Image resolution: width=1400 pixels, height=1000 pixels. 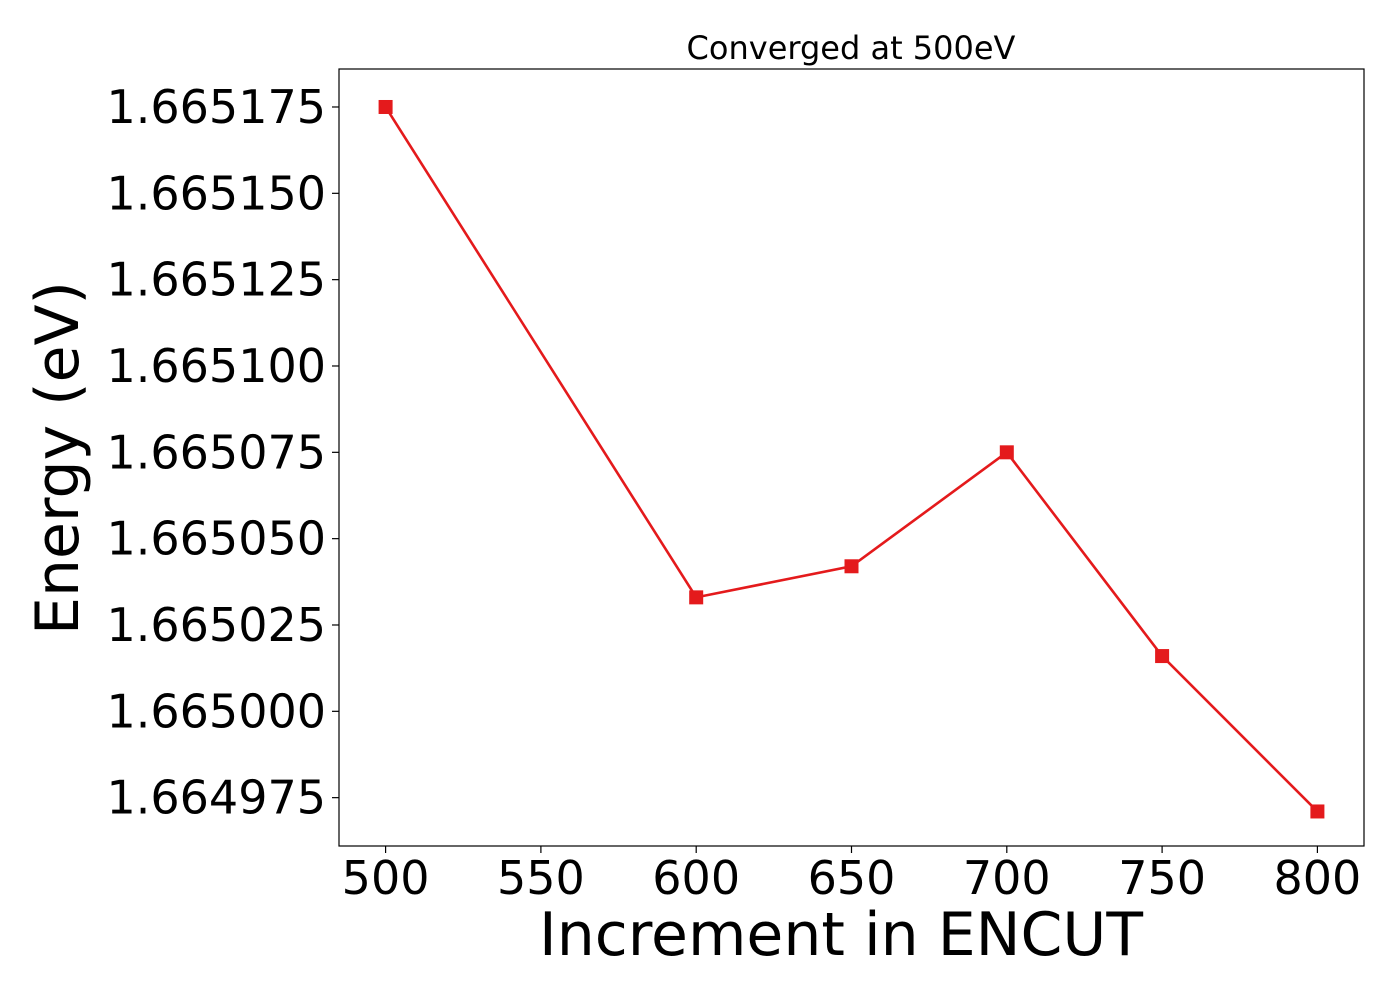 I want to click on x-tick-label: 750, so click(x=1162, y=878).